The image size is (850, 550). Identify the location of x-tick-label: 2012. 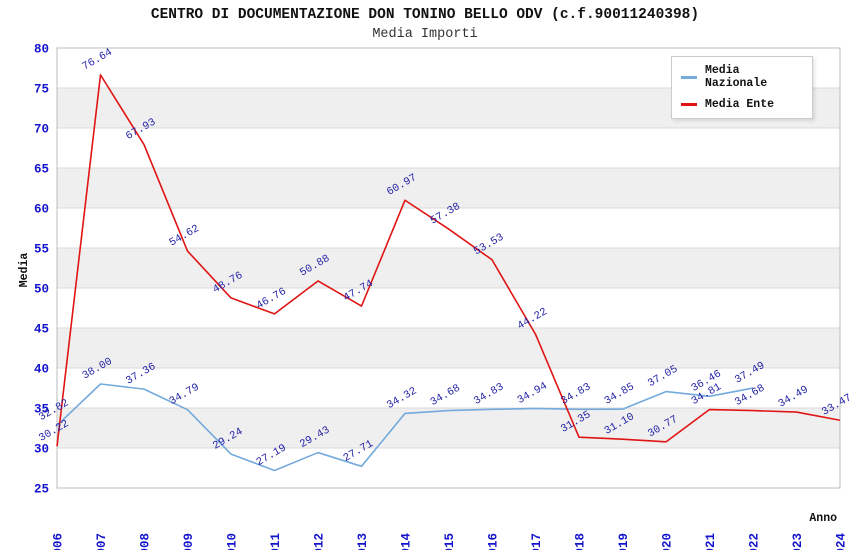
(320, 541).